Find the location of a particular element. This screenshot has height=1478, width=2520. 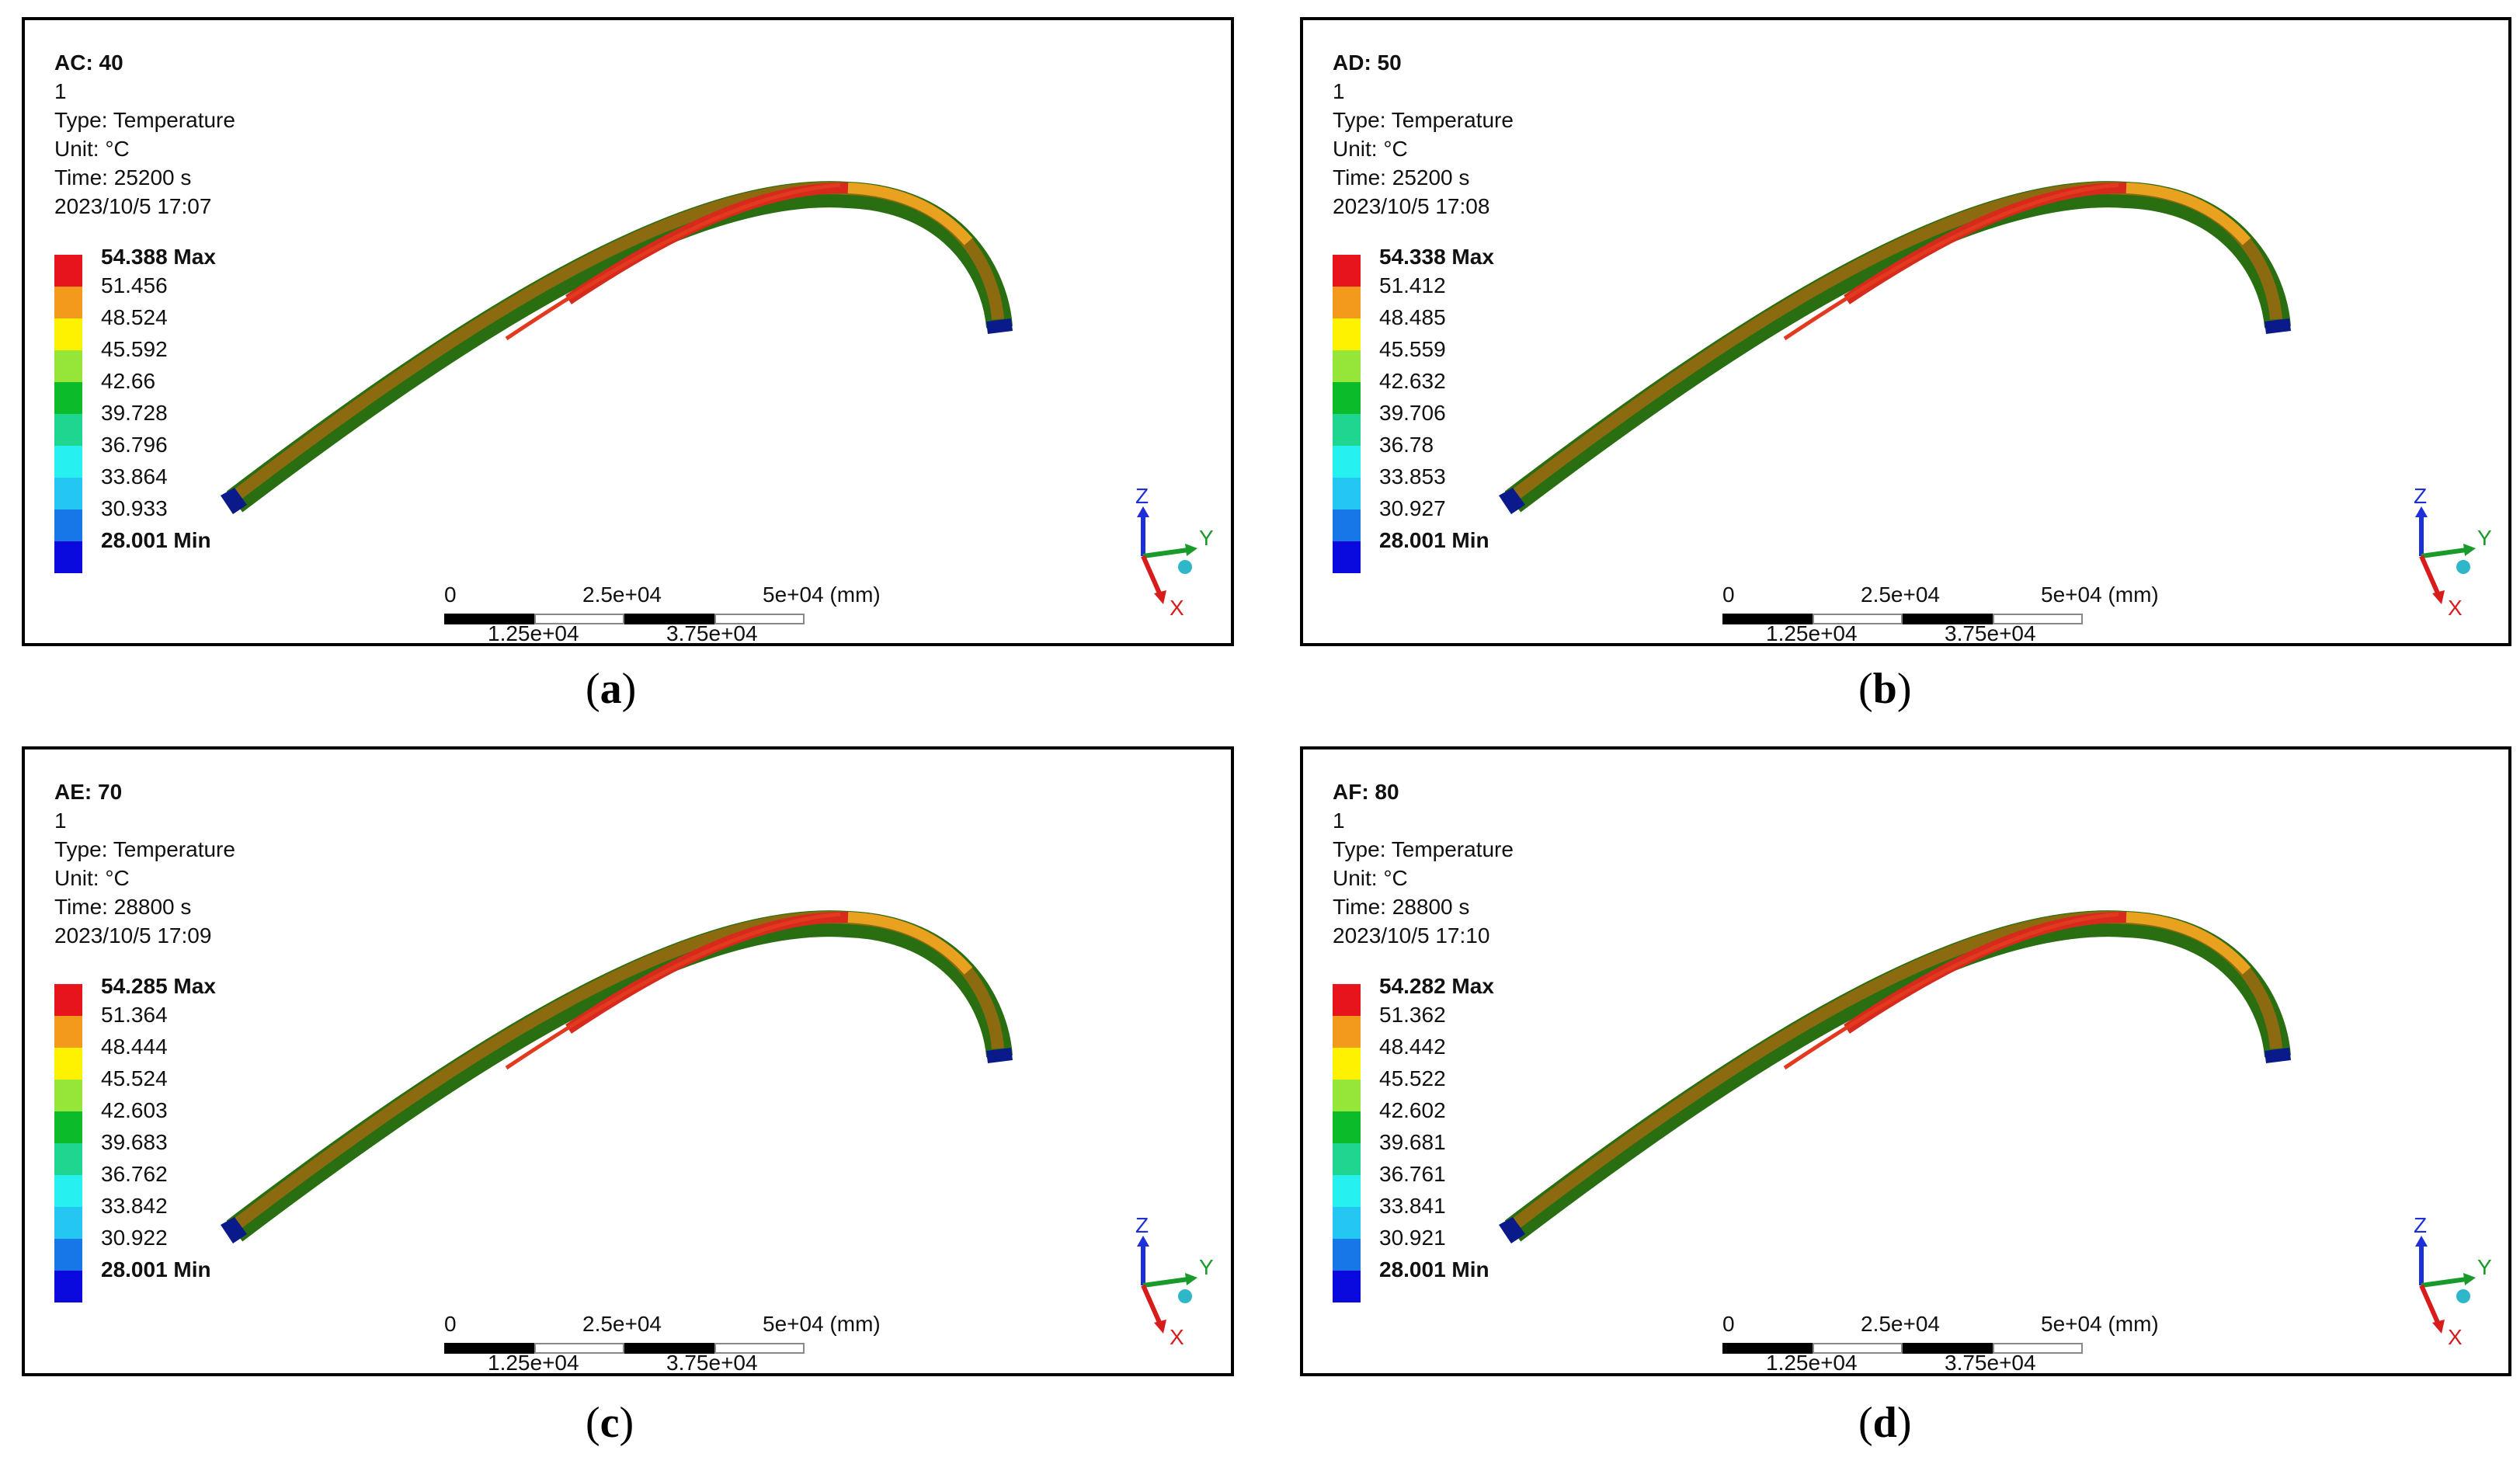

legend-label: 39.681 is located at coordinates (1412, 1142).